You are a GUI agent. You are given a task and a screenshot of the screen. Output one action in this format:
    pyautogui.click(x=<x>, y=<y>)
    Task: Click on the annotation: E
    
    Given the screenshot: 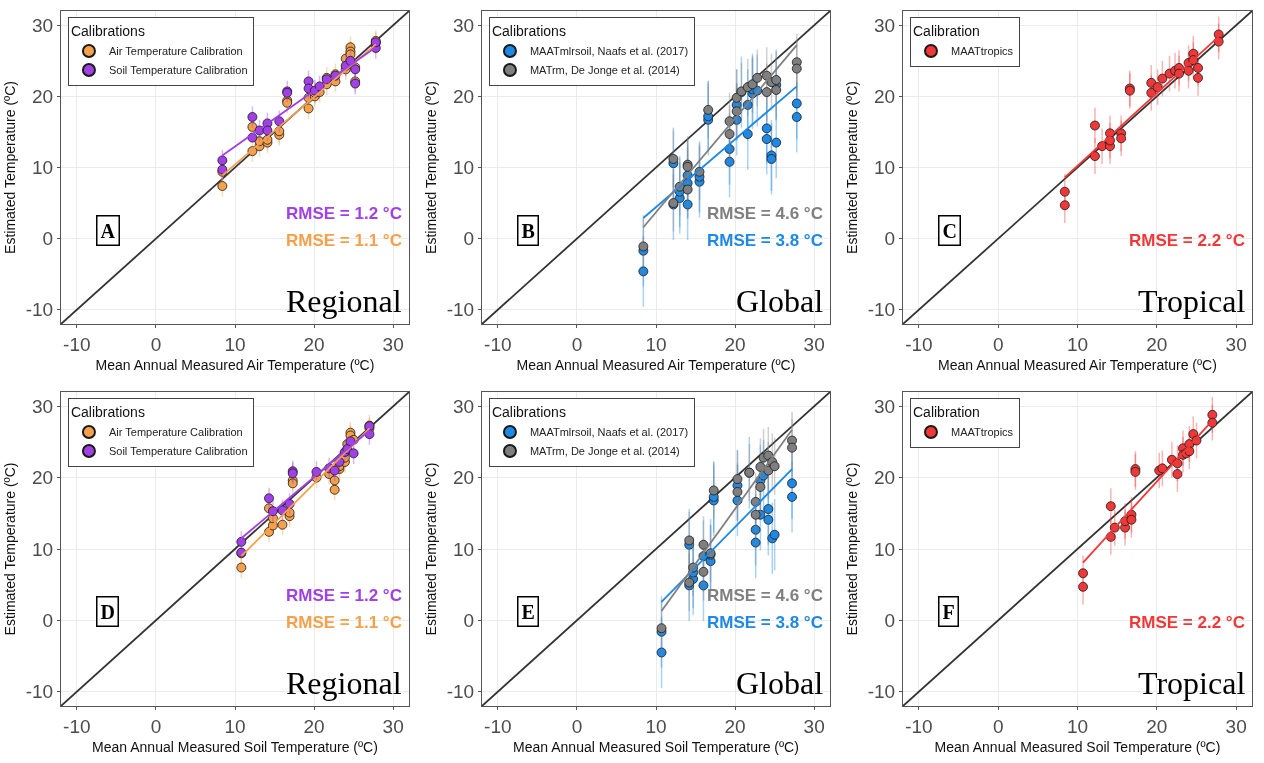 What is the action you would take?
    pyautogui.click(x=528, y=611)
    